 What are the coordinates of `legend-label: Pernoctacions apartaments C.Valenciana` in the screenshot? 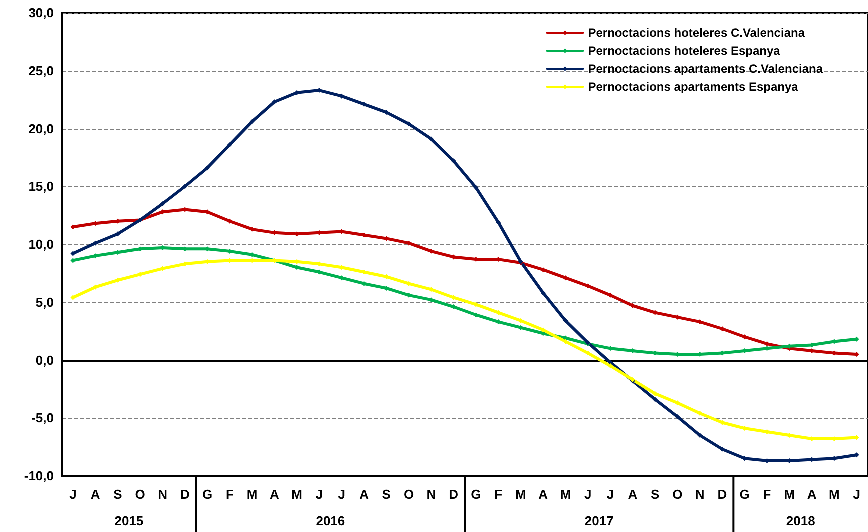 It's located at (706, 69).